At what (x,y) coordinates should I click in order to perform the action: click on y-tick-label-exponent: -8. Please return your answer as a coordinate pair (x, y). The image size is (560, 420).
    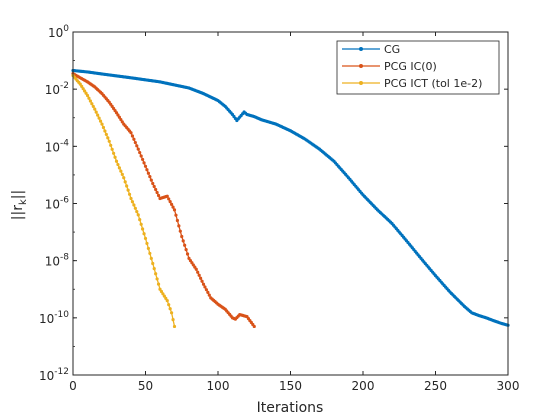
    Looking at the image, I should click on (64, 258).